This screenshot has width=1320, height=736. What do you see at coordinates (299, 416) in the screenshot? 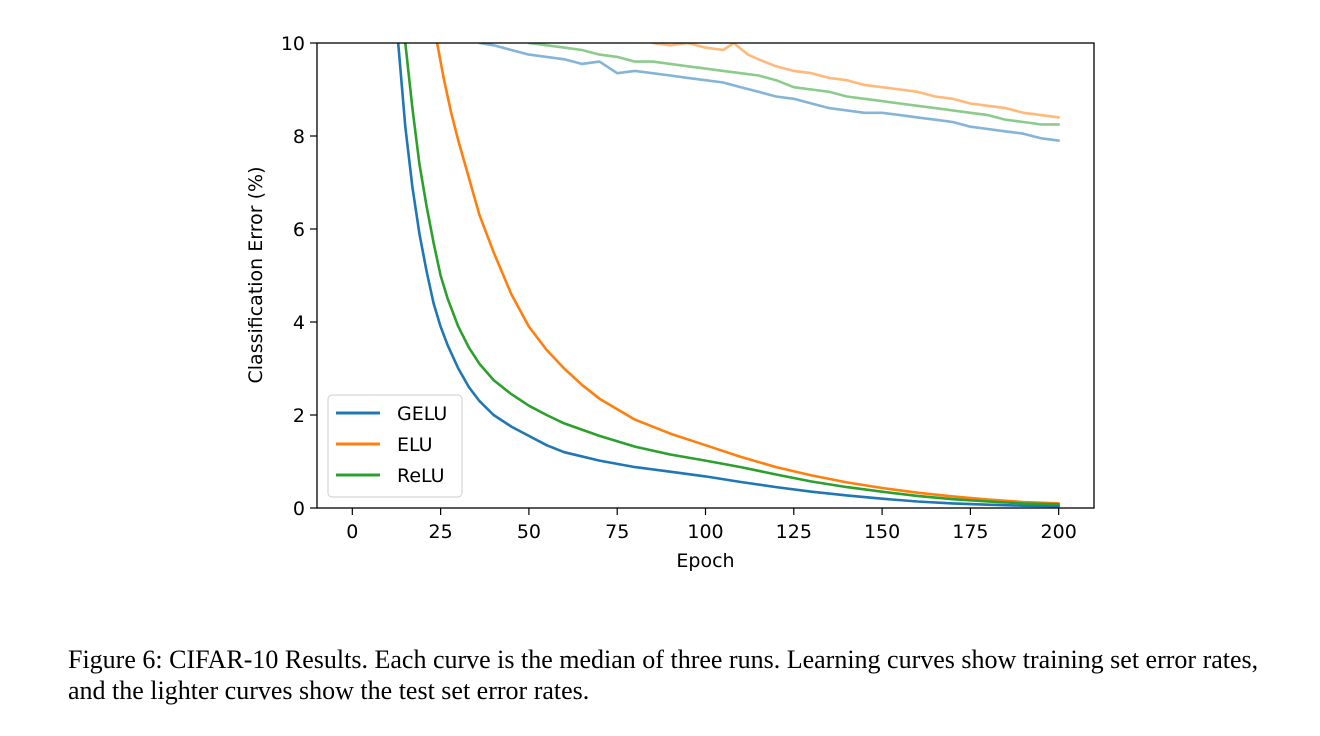
I see `y-tick-label: 2` at bounding box center [299, 416].